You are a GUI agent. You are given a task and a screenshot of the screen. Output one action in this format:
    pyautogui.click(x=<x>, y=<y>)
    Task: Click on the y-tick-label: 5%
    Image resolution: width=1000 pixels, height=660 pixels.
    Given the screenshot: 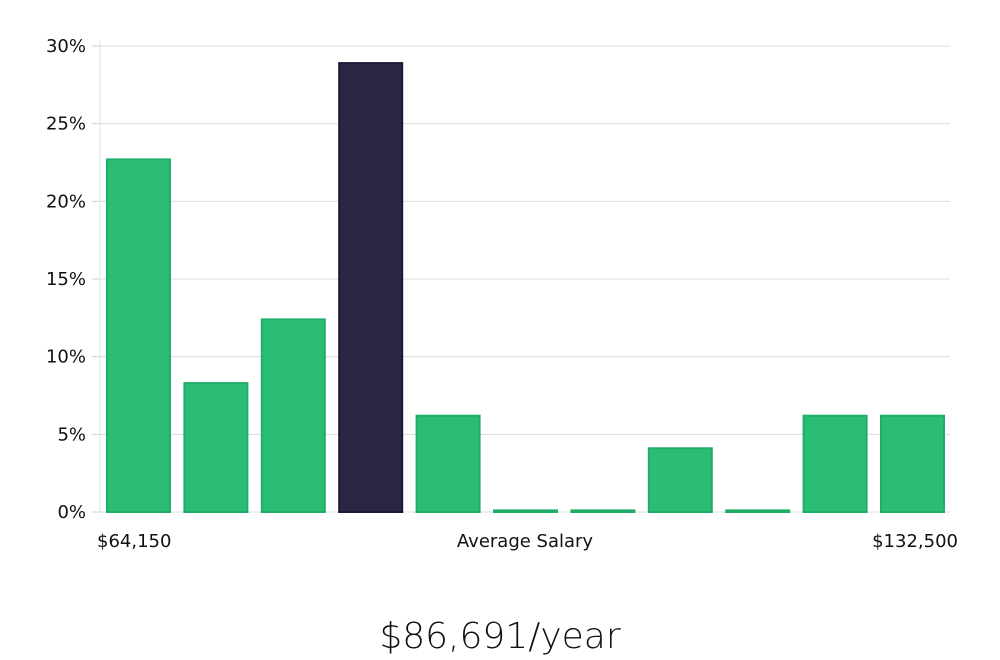 What is the action you would take?
    pyautogui.click(x=71, y=434)
    